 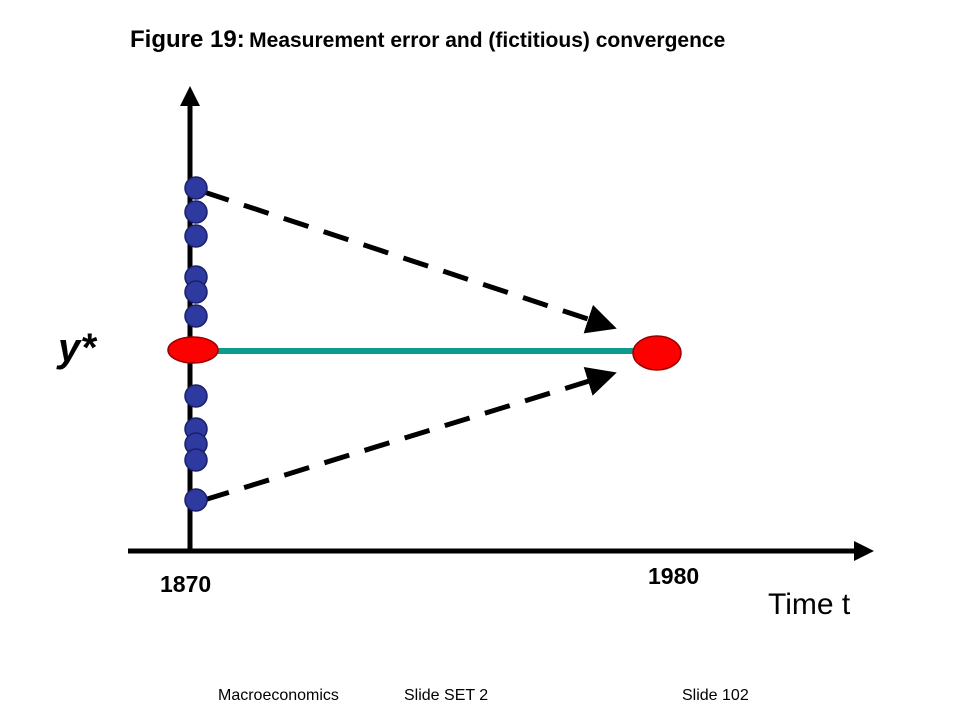 What do you see at coordinates (657, 353) in the screenshot?
I see `red-marker-end` at bounding box center [657, 353].